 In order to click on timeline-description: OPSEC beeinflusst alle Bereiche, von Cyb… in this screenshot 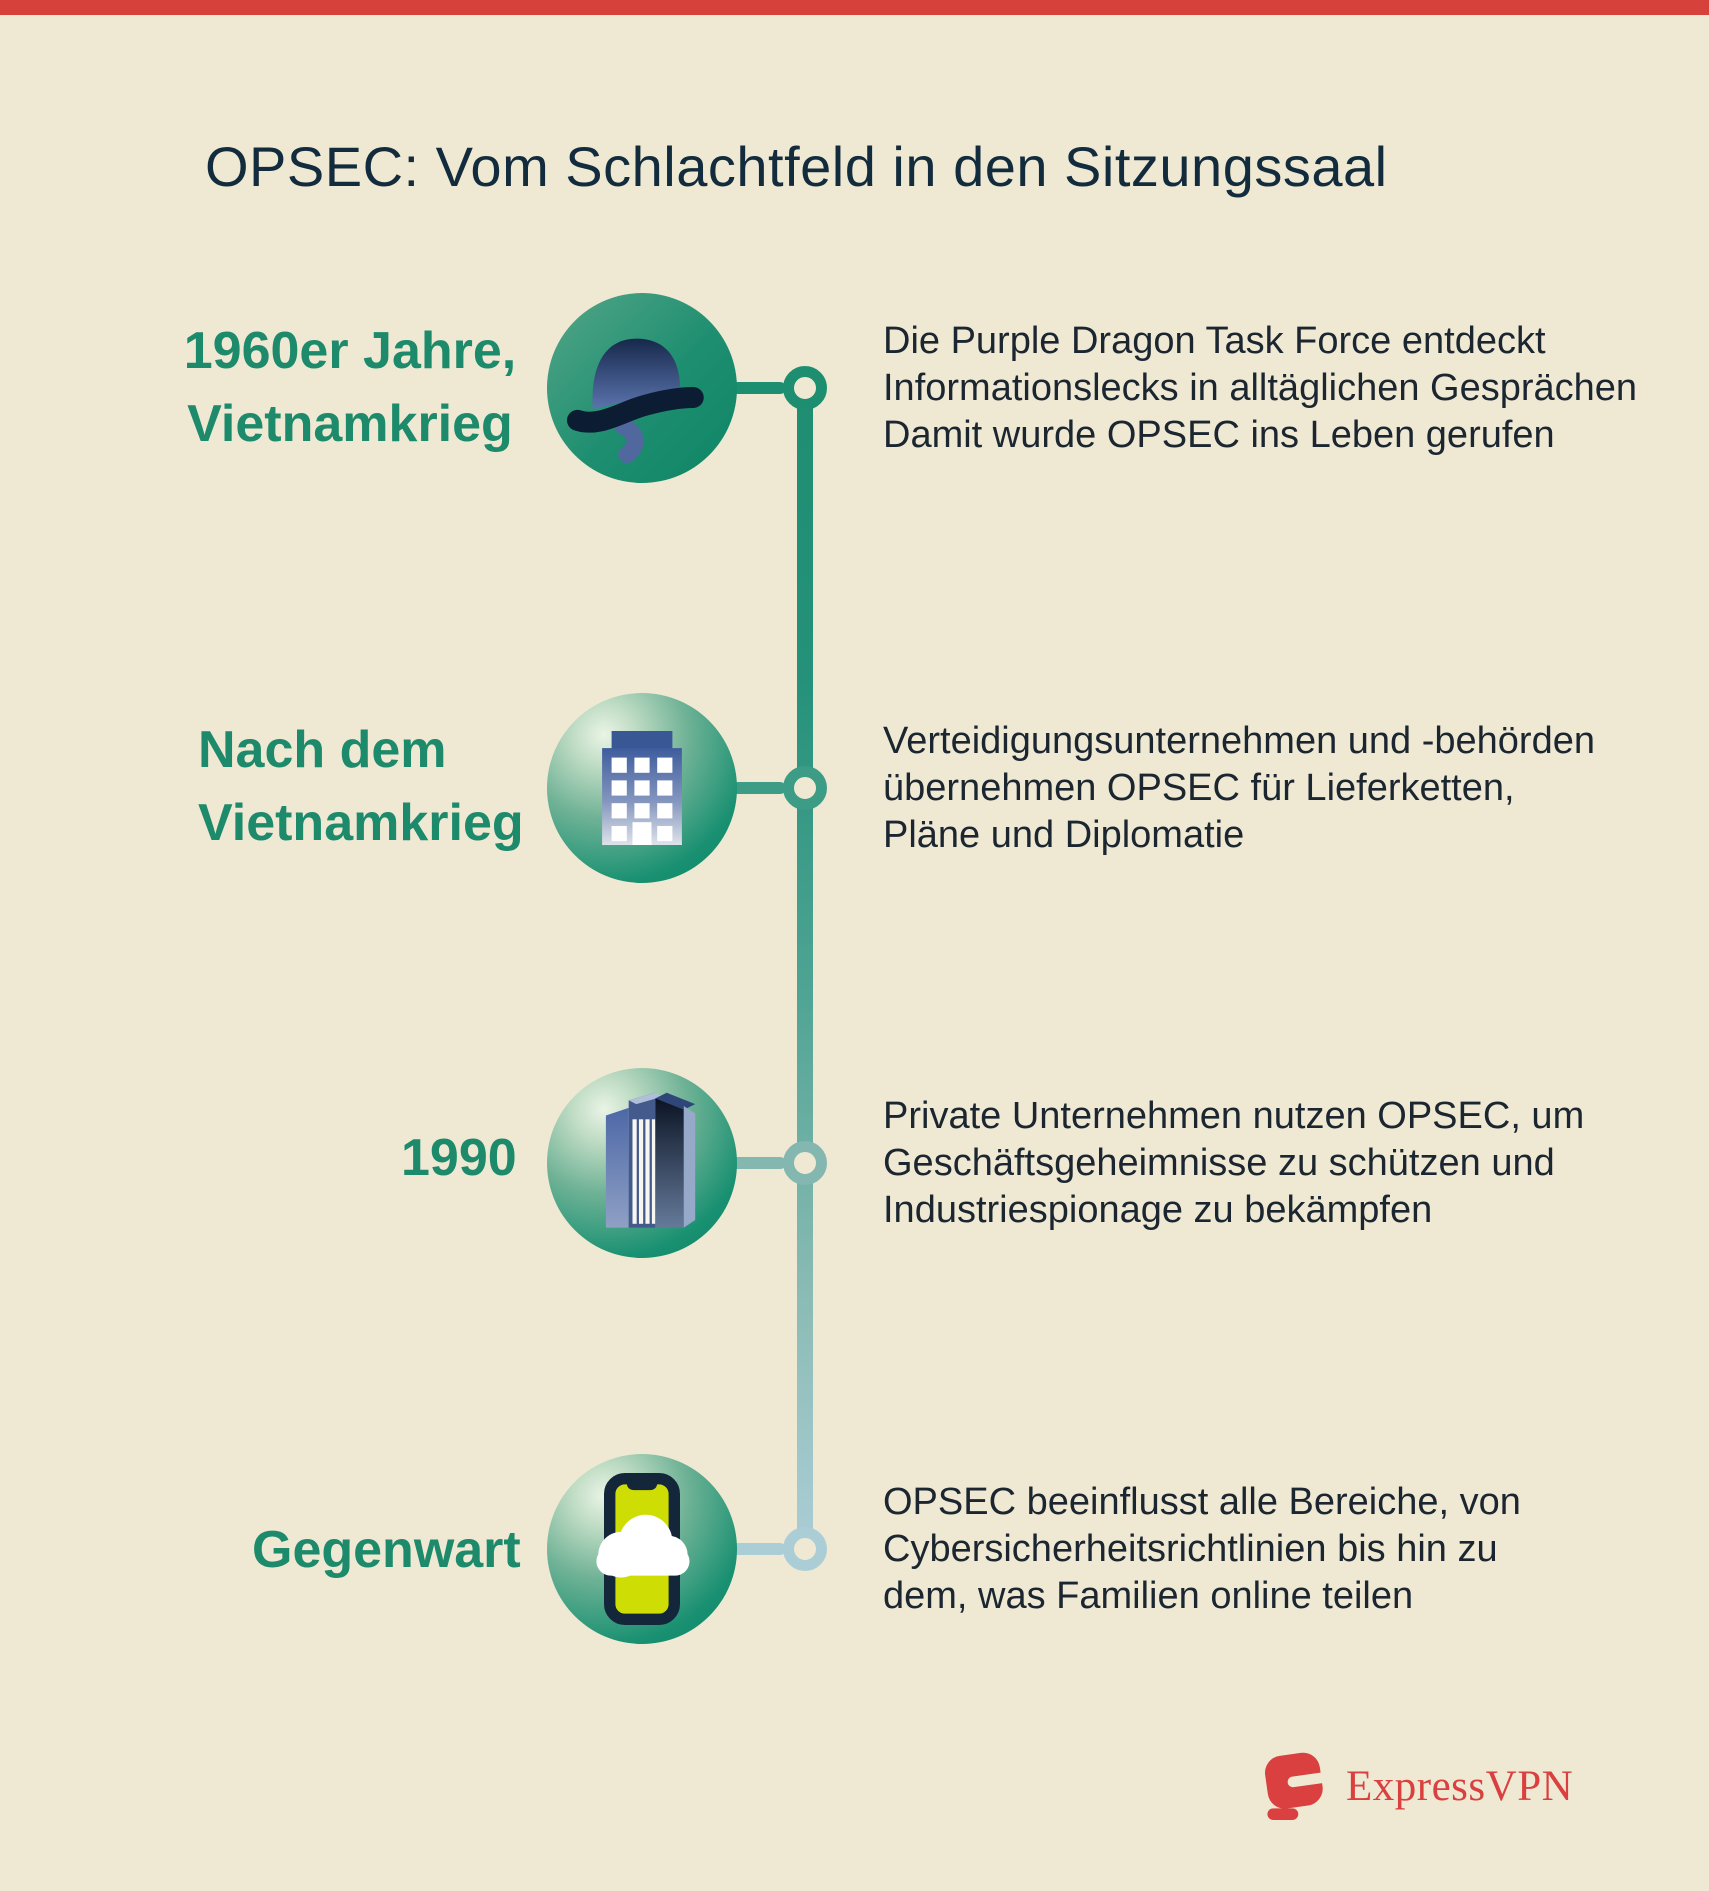, I will do `click(1202, 1549)`.